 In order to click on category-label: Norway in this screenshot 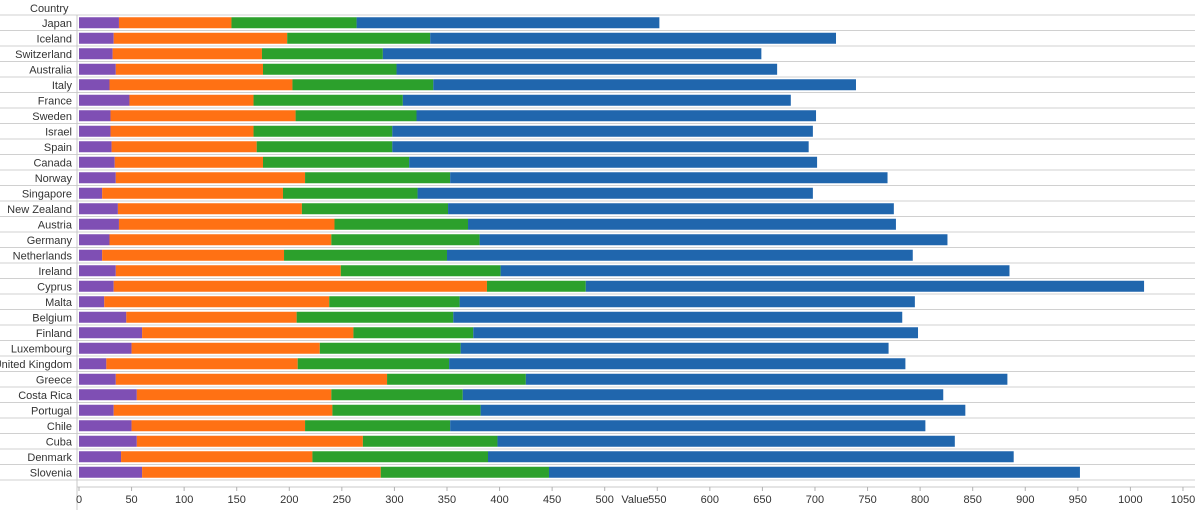, I will do `click(54, 179)`.